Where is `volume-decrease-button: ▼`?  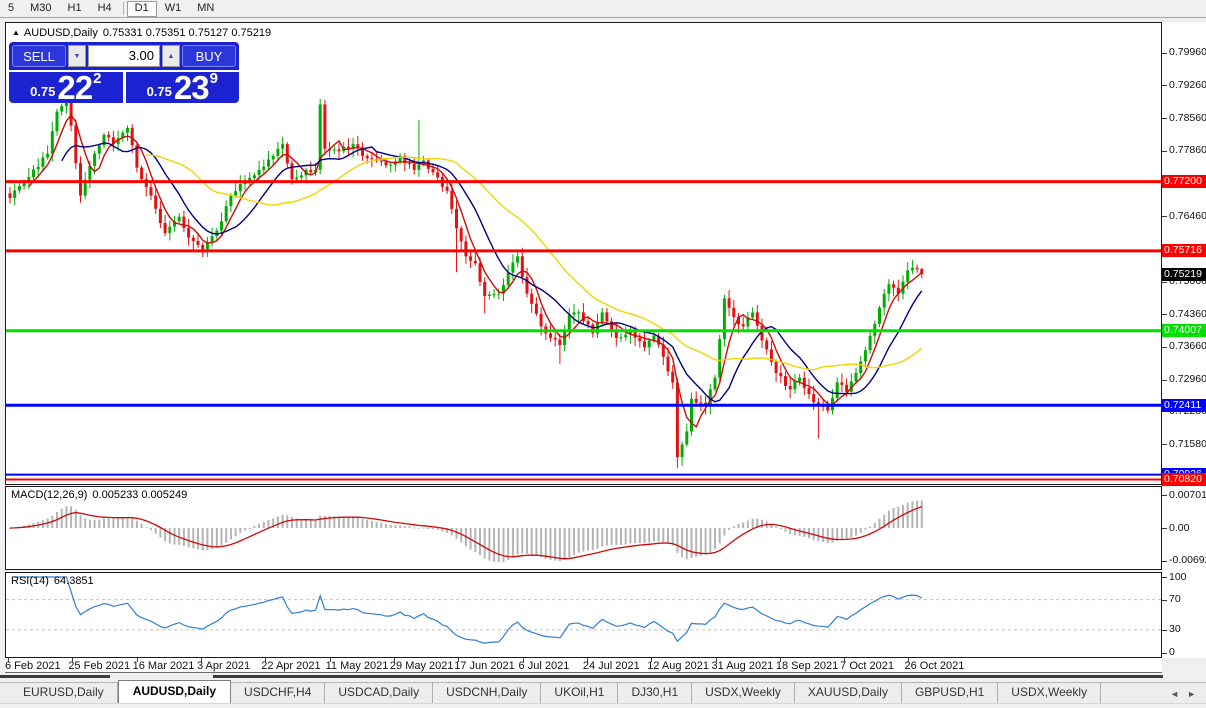 volume-decrease-button: ▼ is located at coordinates (77, 56).